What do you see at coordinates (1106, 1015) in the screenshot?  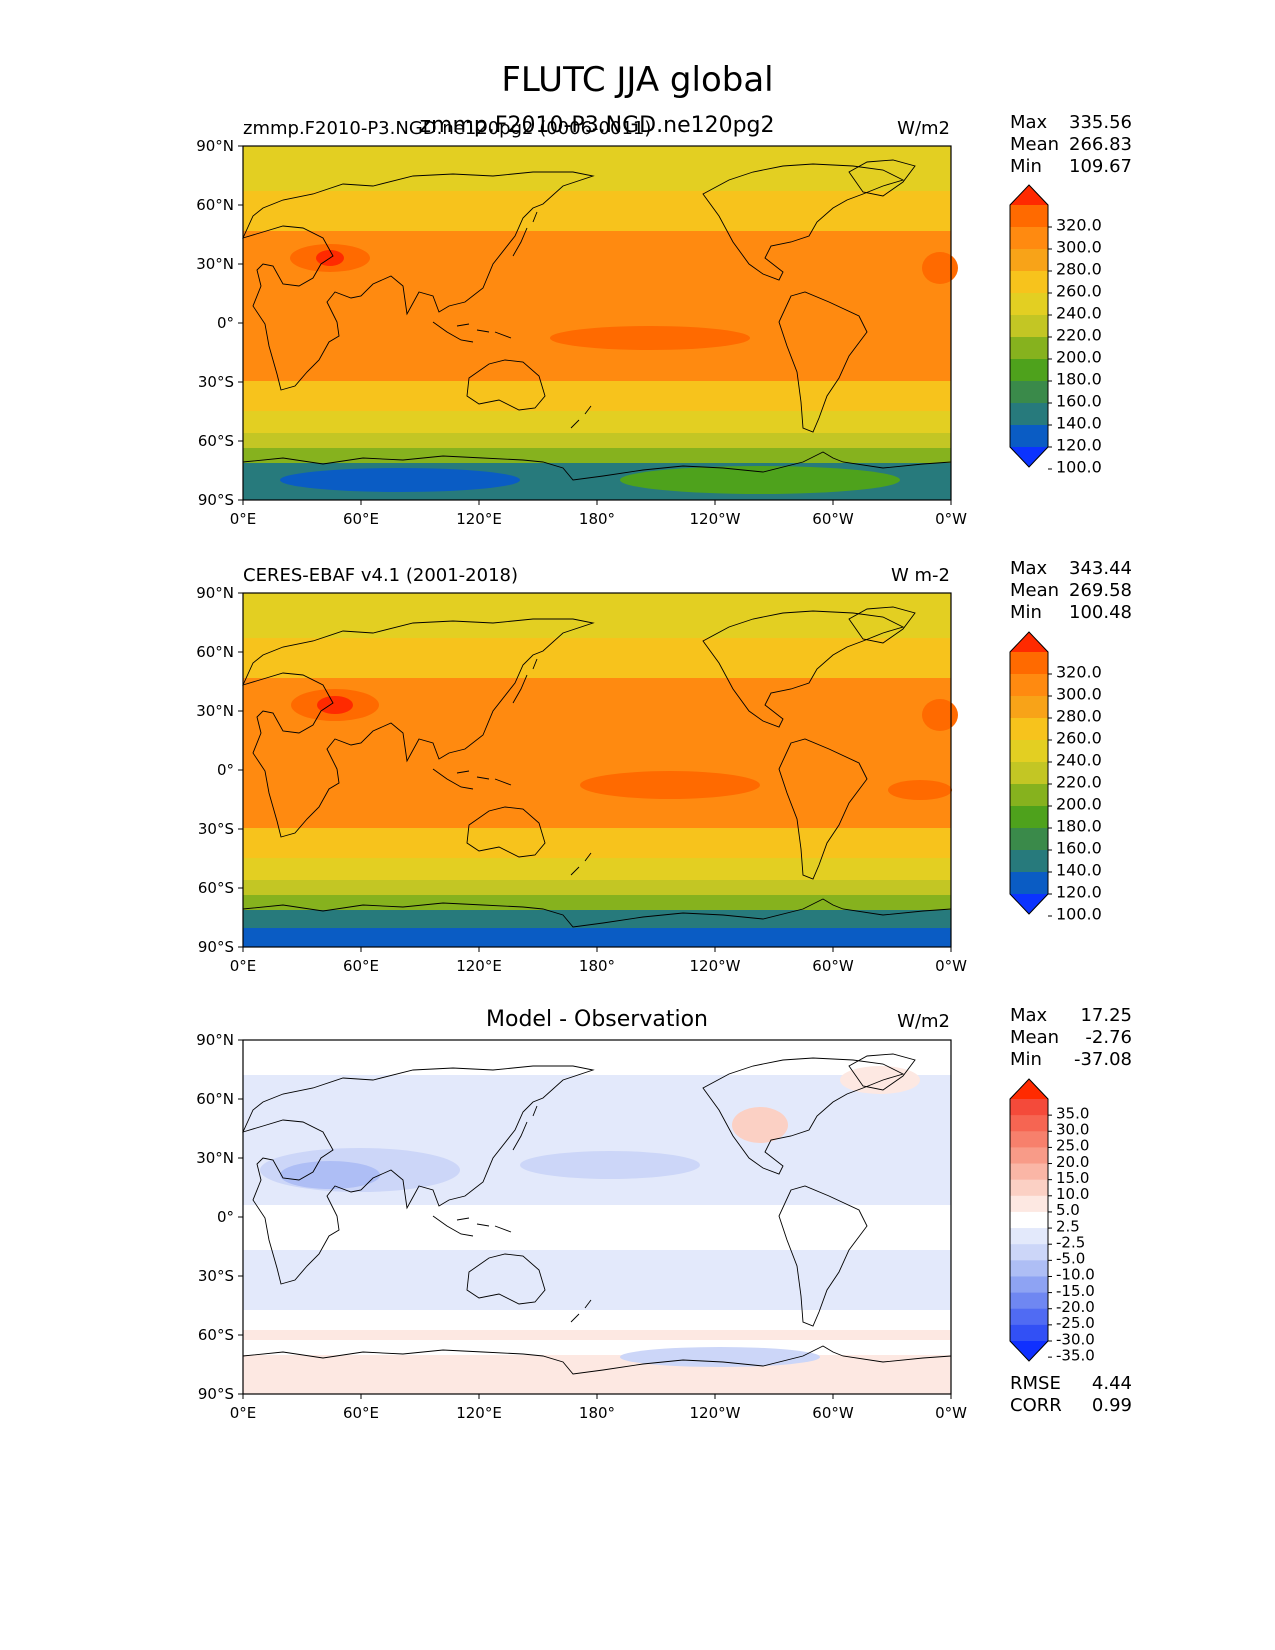 I see `max-value: 17.25` at bounding box center [1106, 1015].